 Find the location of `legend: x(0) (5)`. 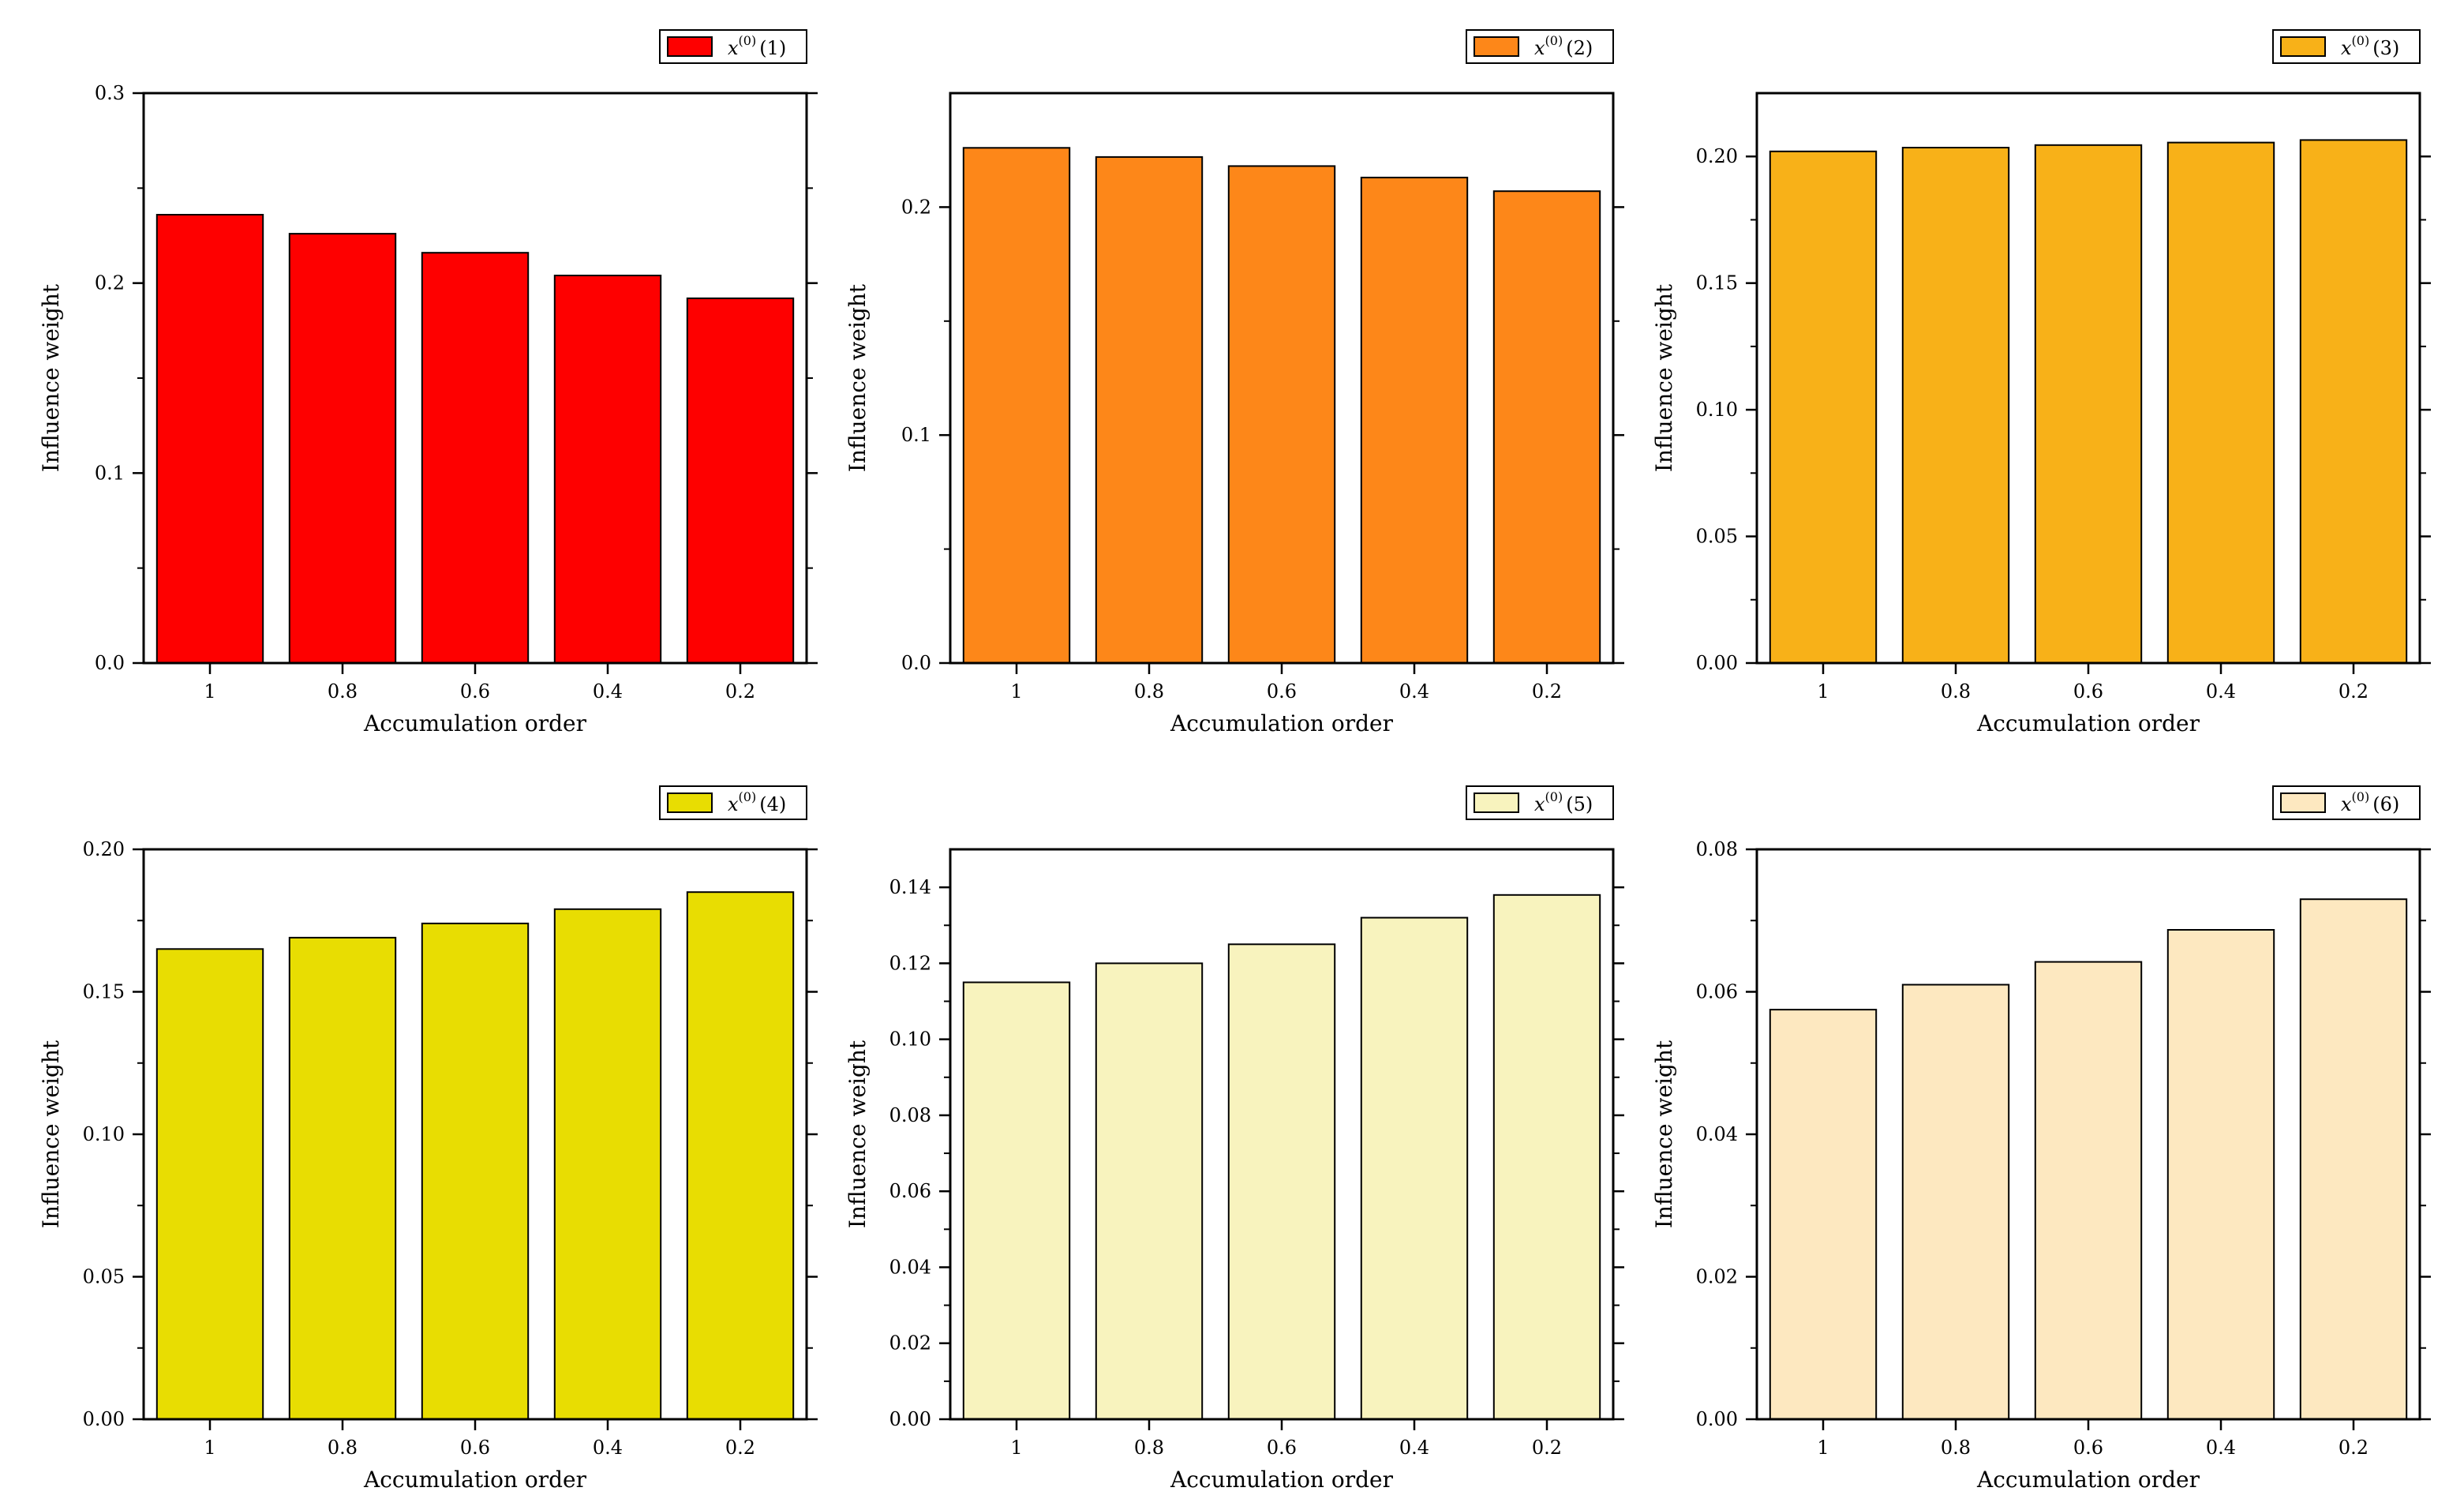

legend: x(0) (5) is located at coordinates (1540, 803).